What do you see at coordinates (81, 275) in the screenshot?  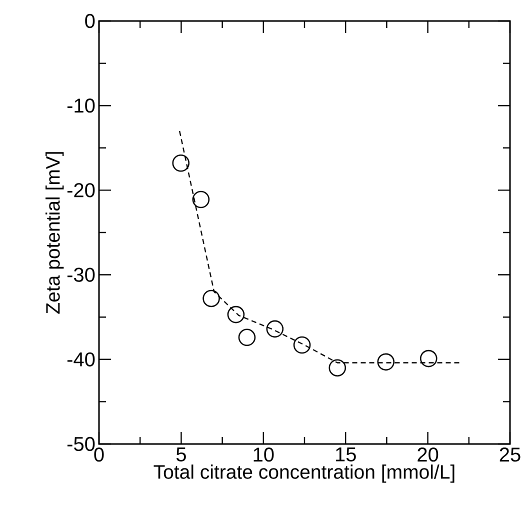 I see `y-tick-label: -30` at bounding box center [81, 275].